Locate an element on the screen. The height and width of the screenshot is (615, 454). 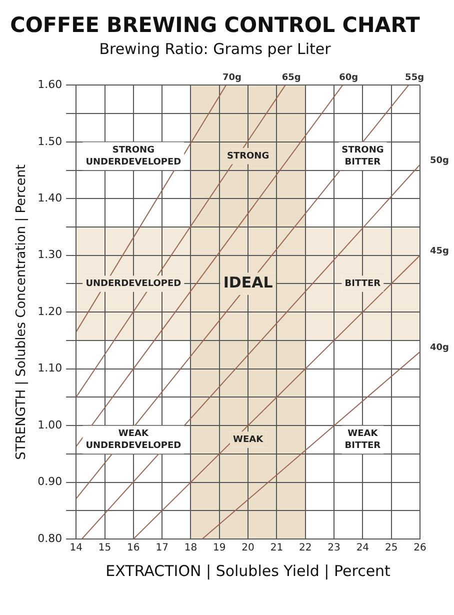
x-tick-label: 21 is located at coordinates (277, 548).